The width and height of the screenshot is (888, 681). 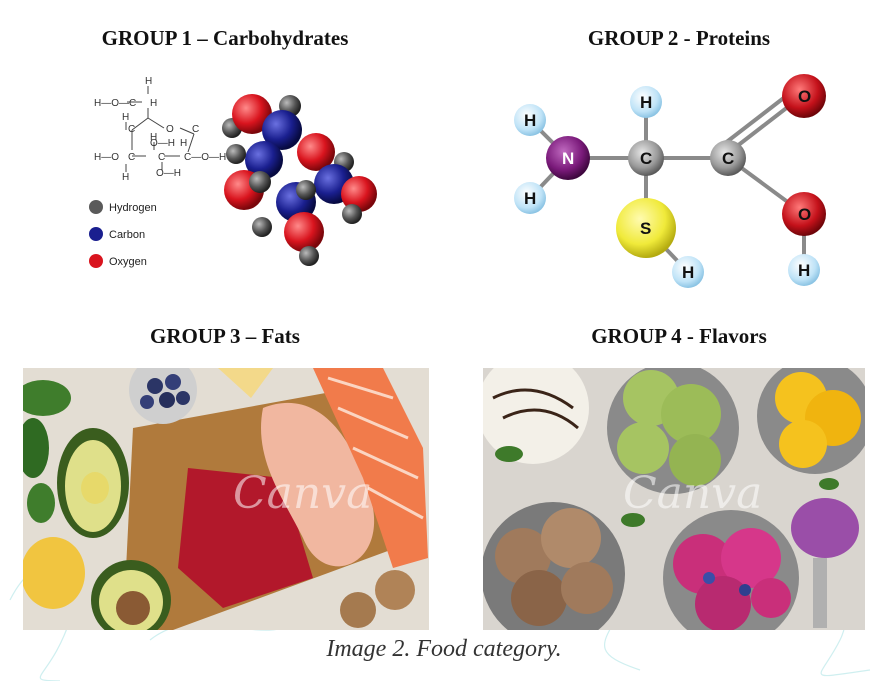 I want to click on atom-h-2: H, so click(x=530, y=198).